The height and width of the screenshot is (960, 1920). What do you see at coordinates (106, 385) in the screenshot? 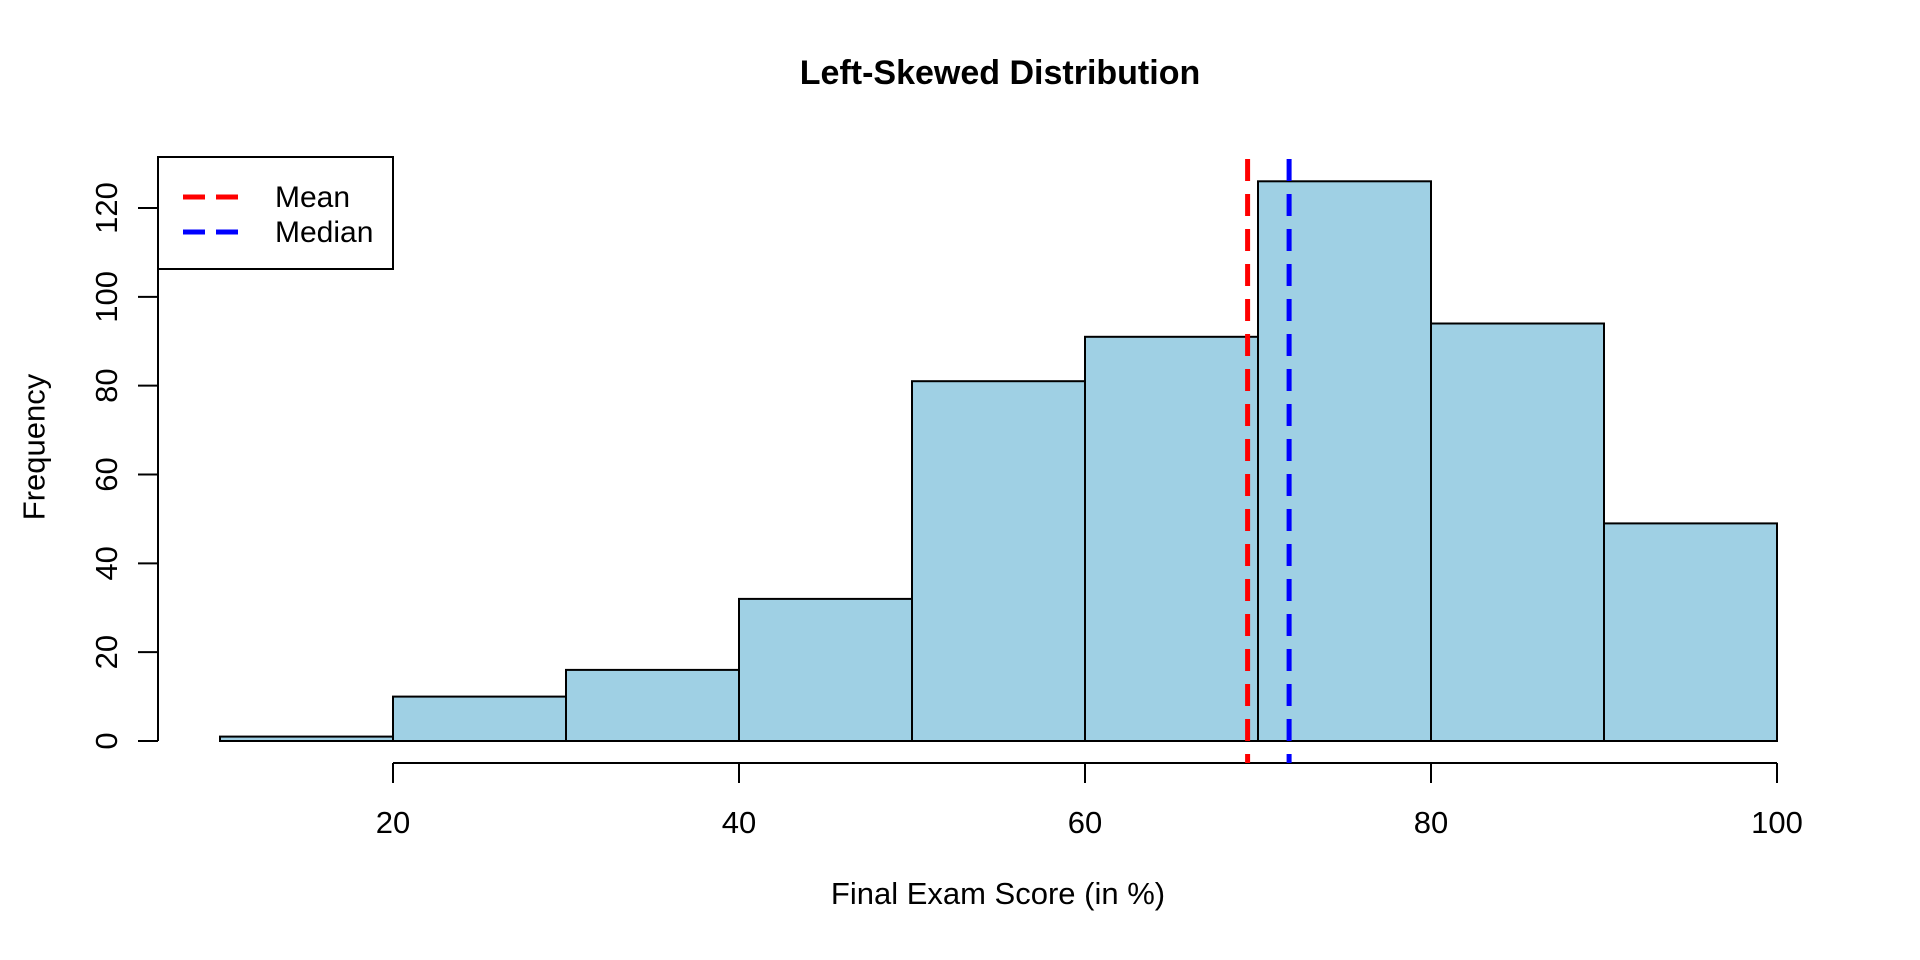
I see `y-tick-label-80: 80` at bounding box center [106, 385].